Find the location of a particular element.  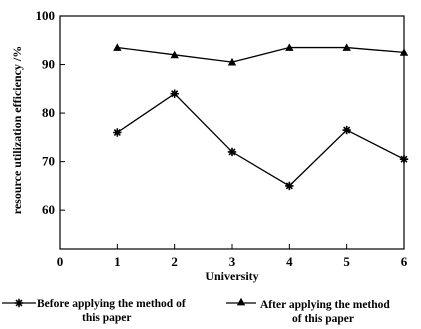

legend-star-point is located at coordinates (19, 303).